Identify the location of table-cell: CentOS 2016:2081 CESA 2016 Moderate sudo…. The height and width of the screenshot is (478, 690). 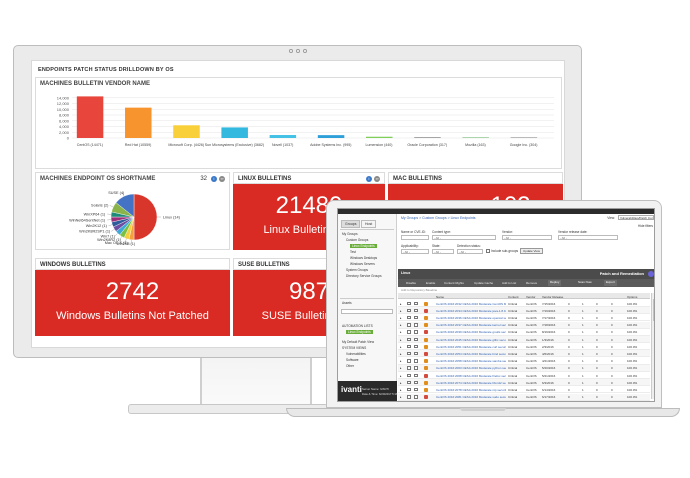
(471, 397).